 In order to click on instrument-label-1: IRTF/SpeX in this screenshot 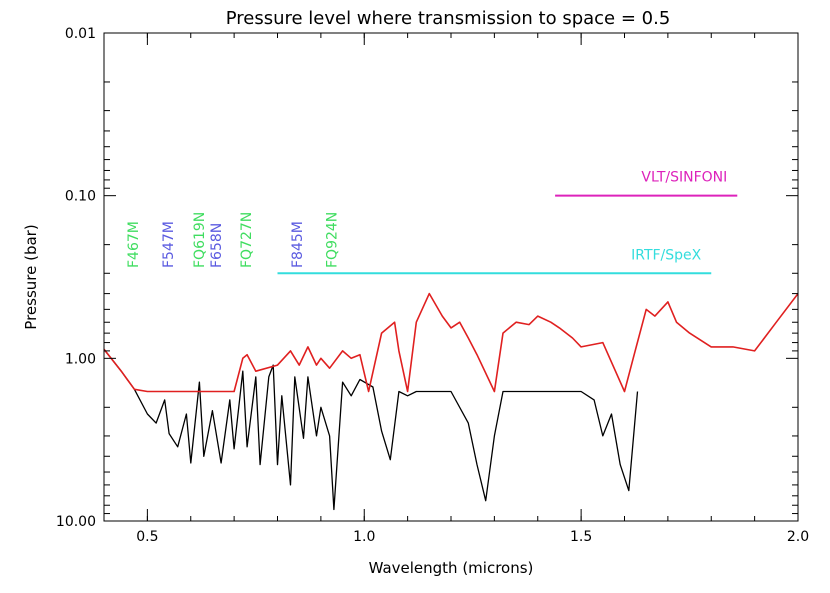, I will do `click(666, 255)`.